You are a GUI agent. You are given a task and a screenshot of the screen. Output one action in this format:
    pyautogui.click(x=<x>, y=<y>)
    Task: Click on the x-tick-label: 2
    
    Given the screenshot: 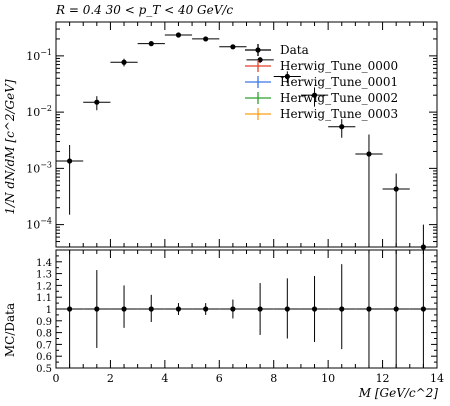 What is the action you would take?
    pyautogui.click(x=110, y=378)
    